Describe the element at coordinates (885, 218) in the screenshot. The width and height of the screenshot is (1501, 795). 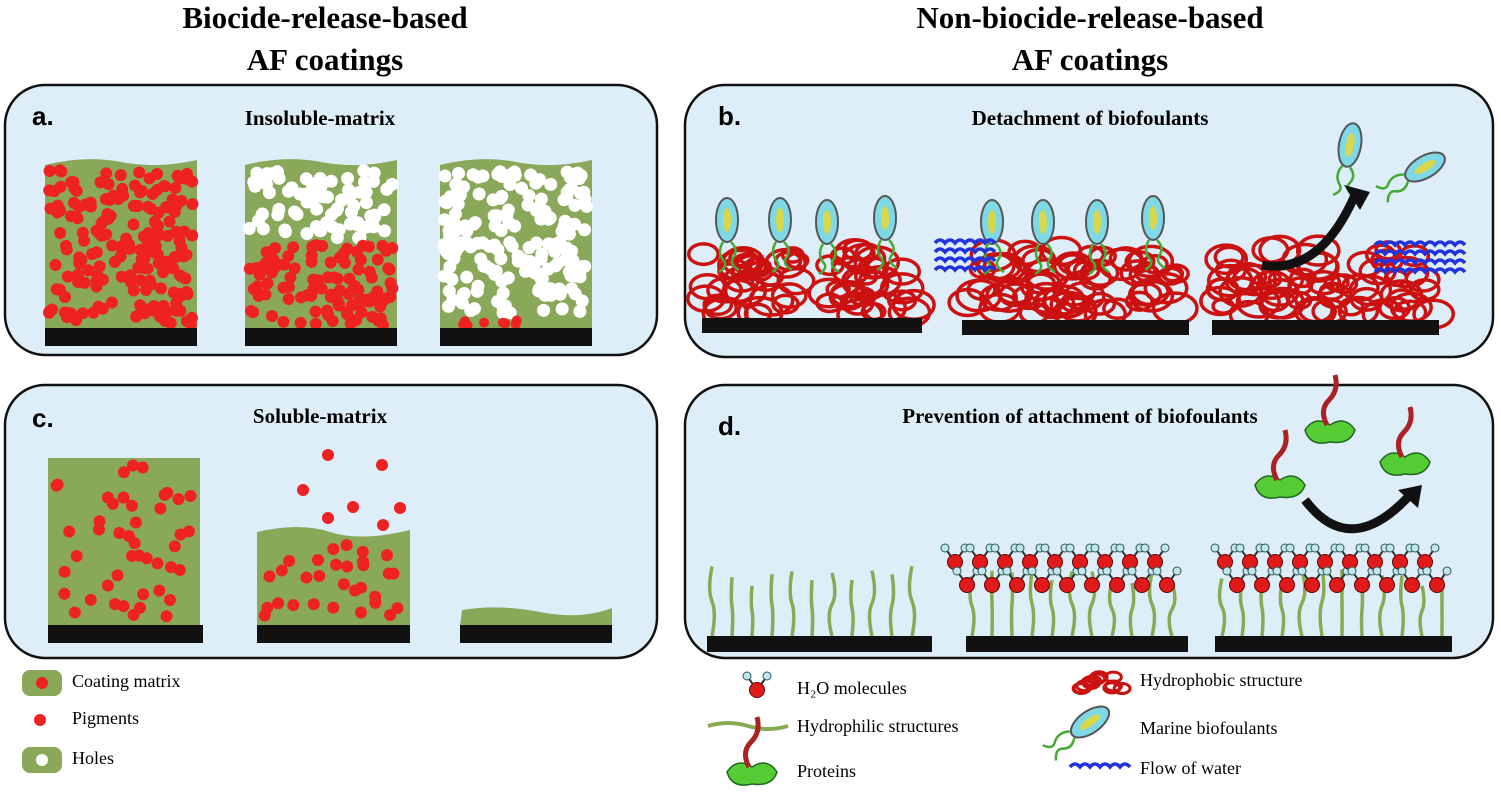
I see `nucleus` at that location.